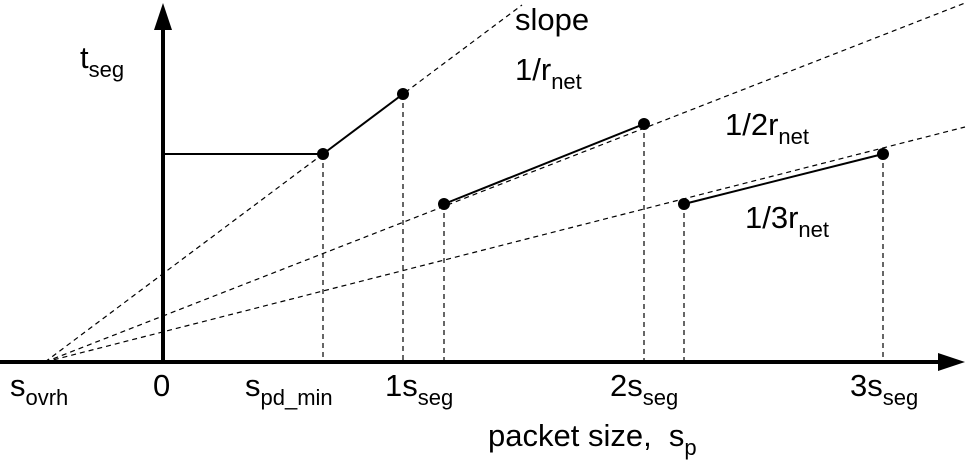 This screenshot has width=969, height=471. What do you see at coordinates (586, 435) in the screenshot?
I see `x-axis-title-text: packet size, s` at bounding box center [586, 435].